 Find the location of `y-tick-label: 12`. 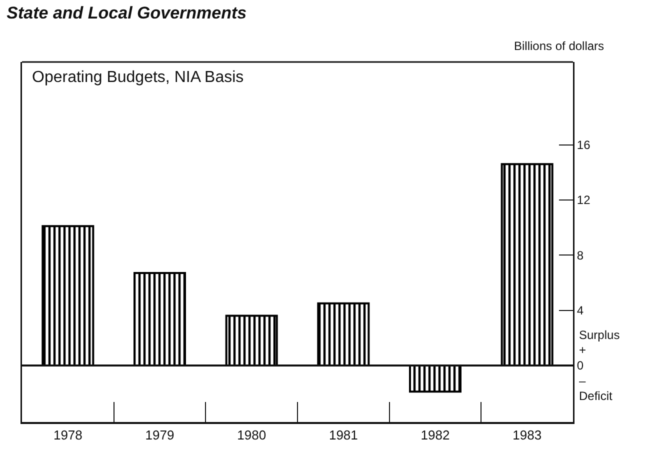

y-tick-label: 12 is located at coordinates (583, 200).